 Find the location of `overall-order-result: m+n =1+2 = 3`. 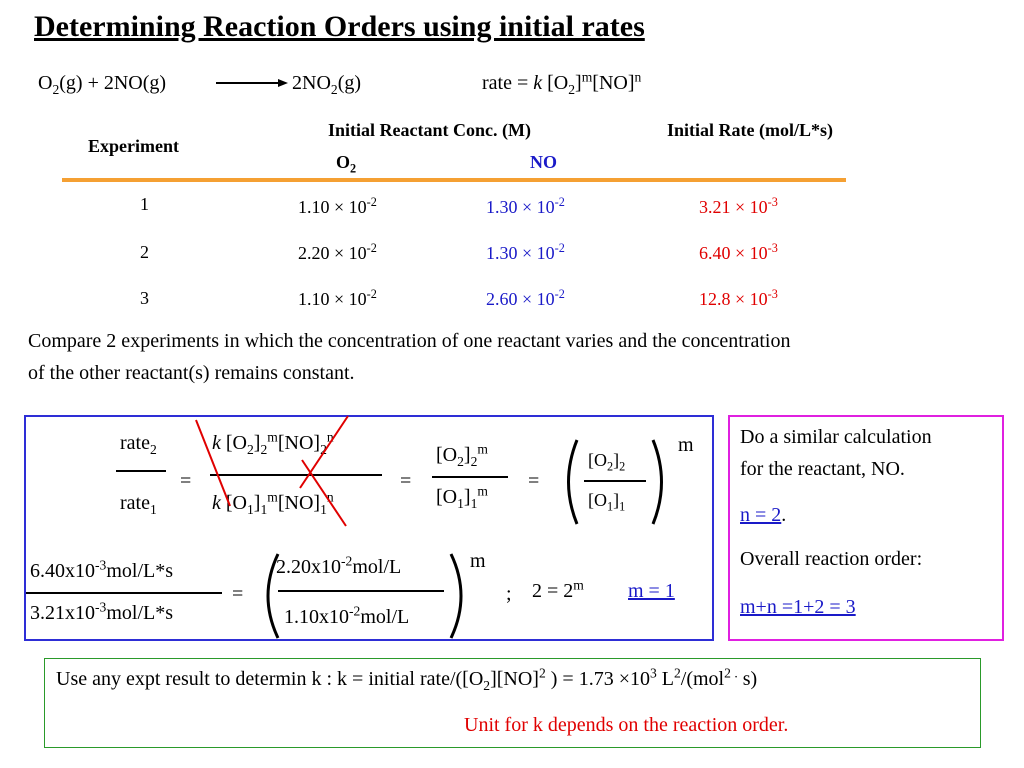

overall-order-result: m+n =1+2 = 3 is located at coordinates (798, 607).